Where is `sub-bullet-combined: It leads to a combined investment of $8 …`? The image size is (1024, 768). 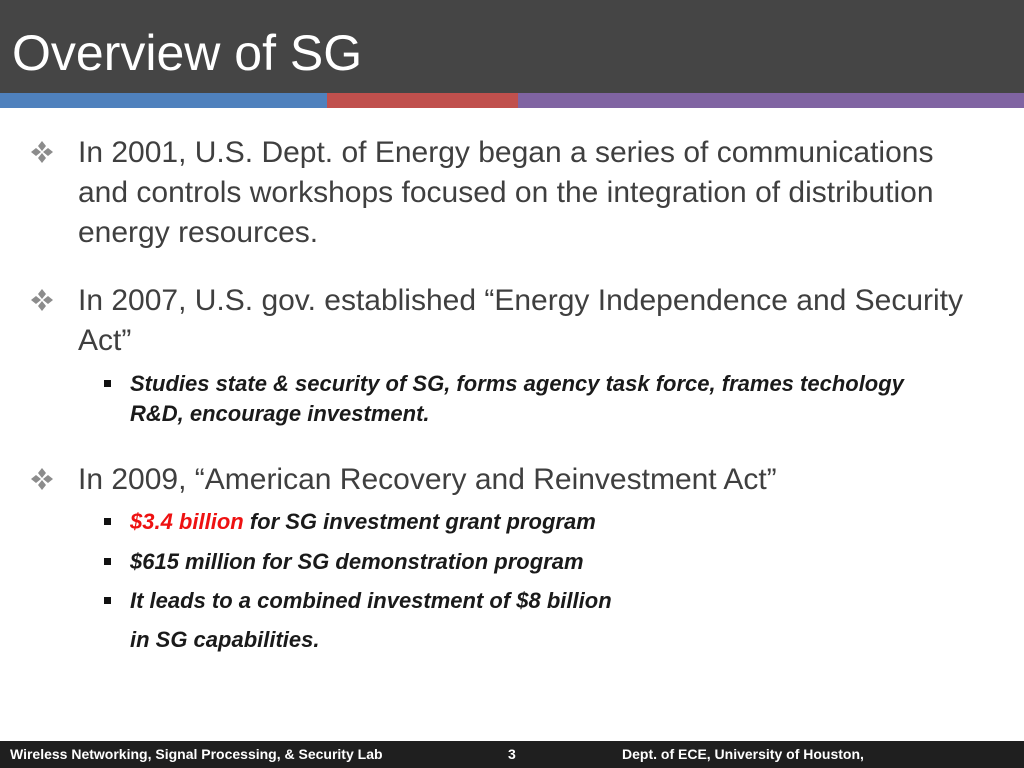 sub-bullet-combined: It leads to a combined investment of $8 … is located at coordinates (371, 600).